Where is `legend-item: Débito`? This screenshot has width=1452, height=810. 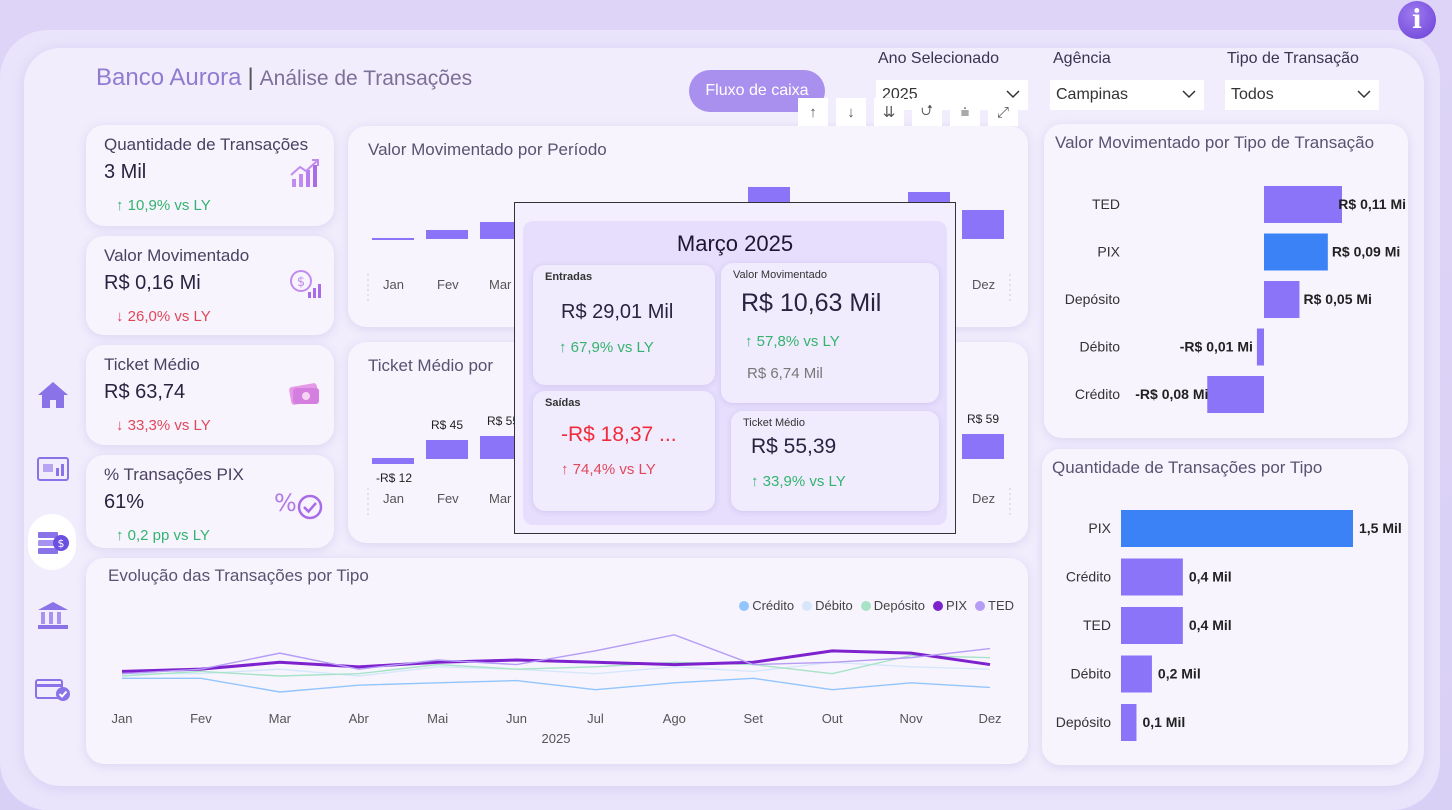 legend-item: Débito is located at coordinates (827, 605).